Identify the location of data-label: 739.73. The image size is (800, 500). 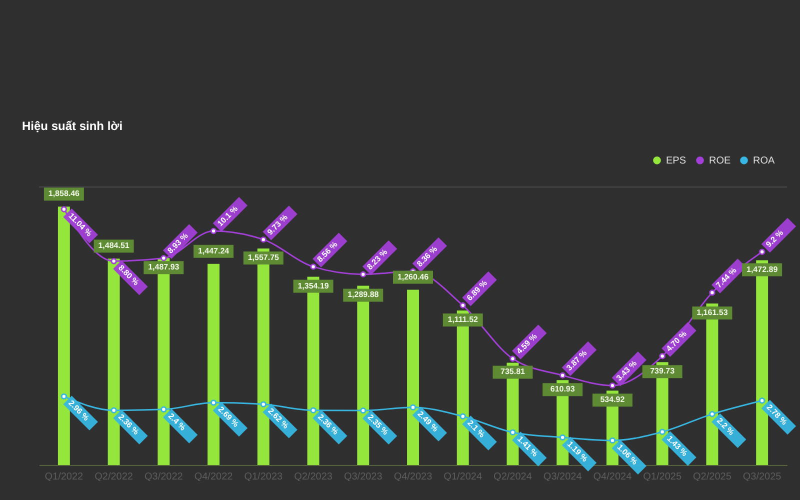
(663, 371).